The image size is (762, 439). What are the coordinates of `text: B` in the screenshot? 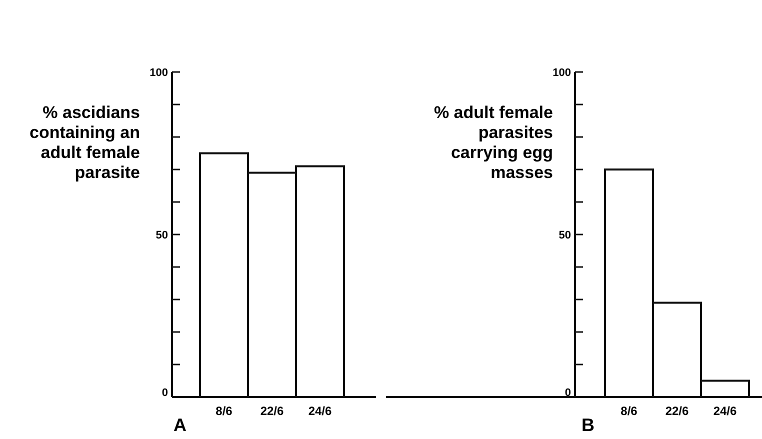 It's located at (588, 425).